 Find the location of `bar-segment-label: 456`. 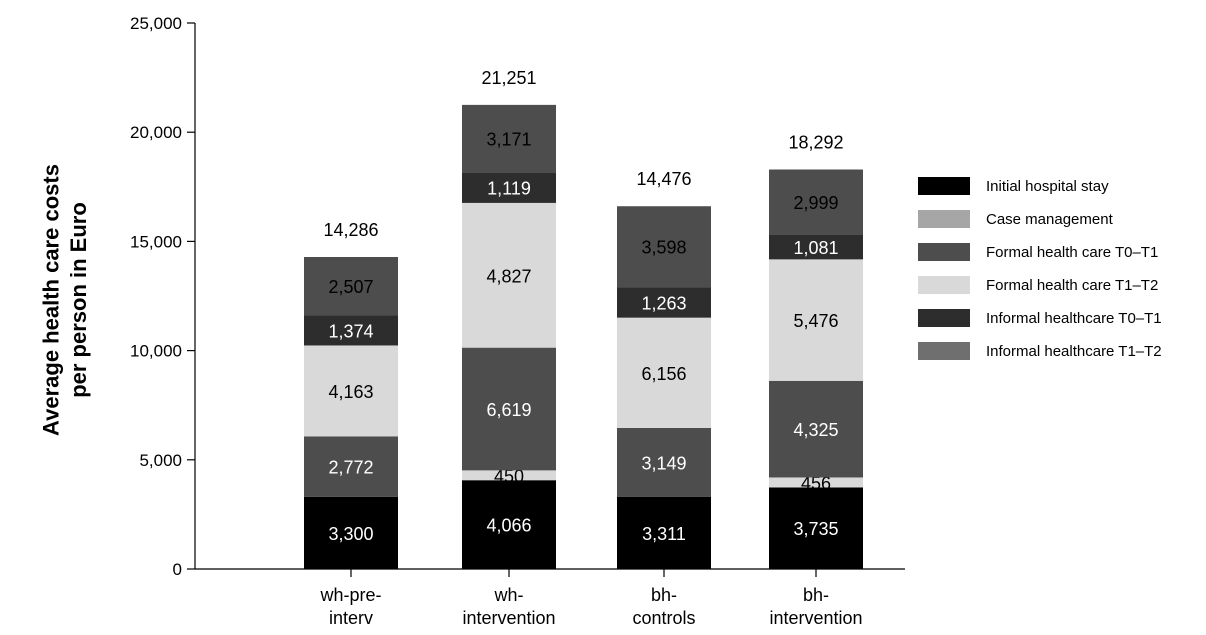

bar-segment-label: 456 is located at coordinates (816, 483).